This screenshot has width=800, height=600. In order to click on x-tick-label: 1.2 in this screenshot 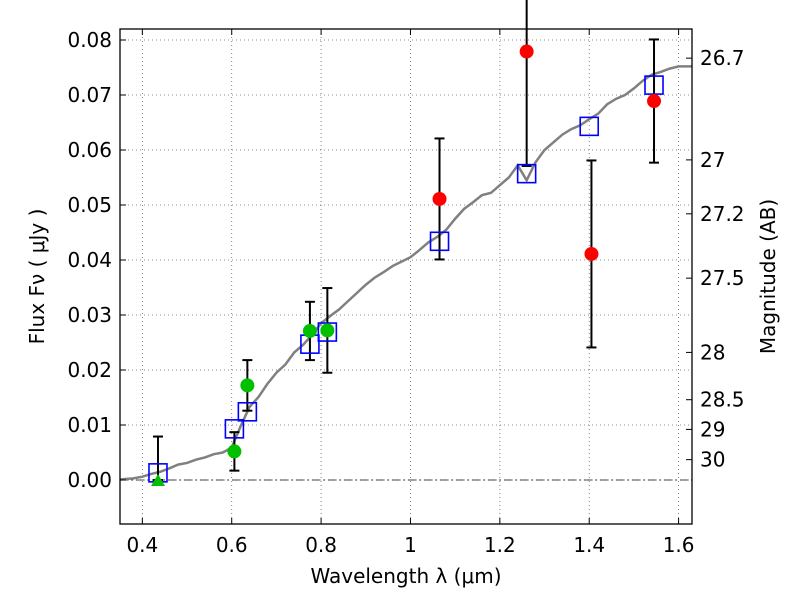, I will do `click(500, 545)`.